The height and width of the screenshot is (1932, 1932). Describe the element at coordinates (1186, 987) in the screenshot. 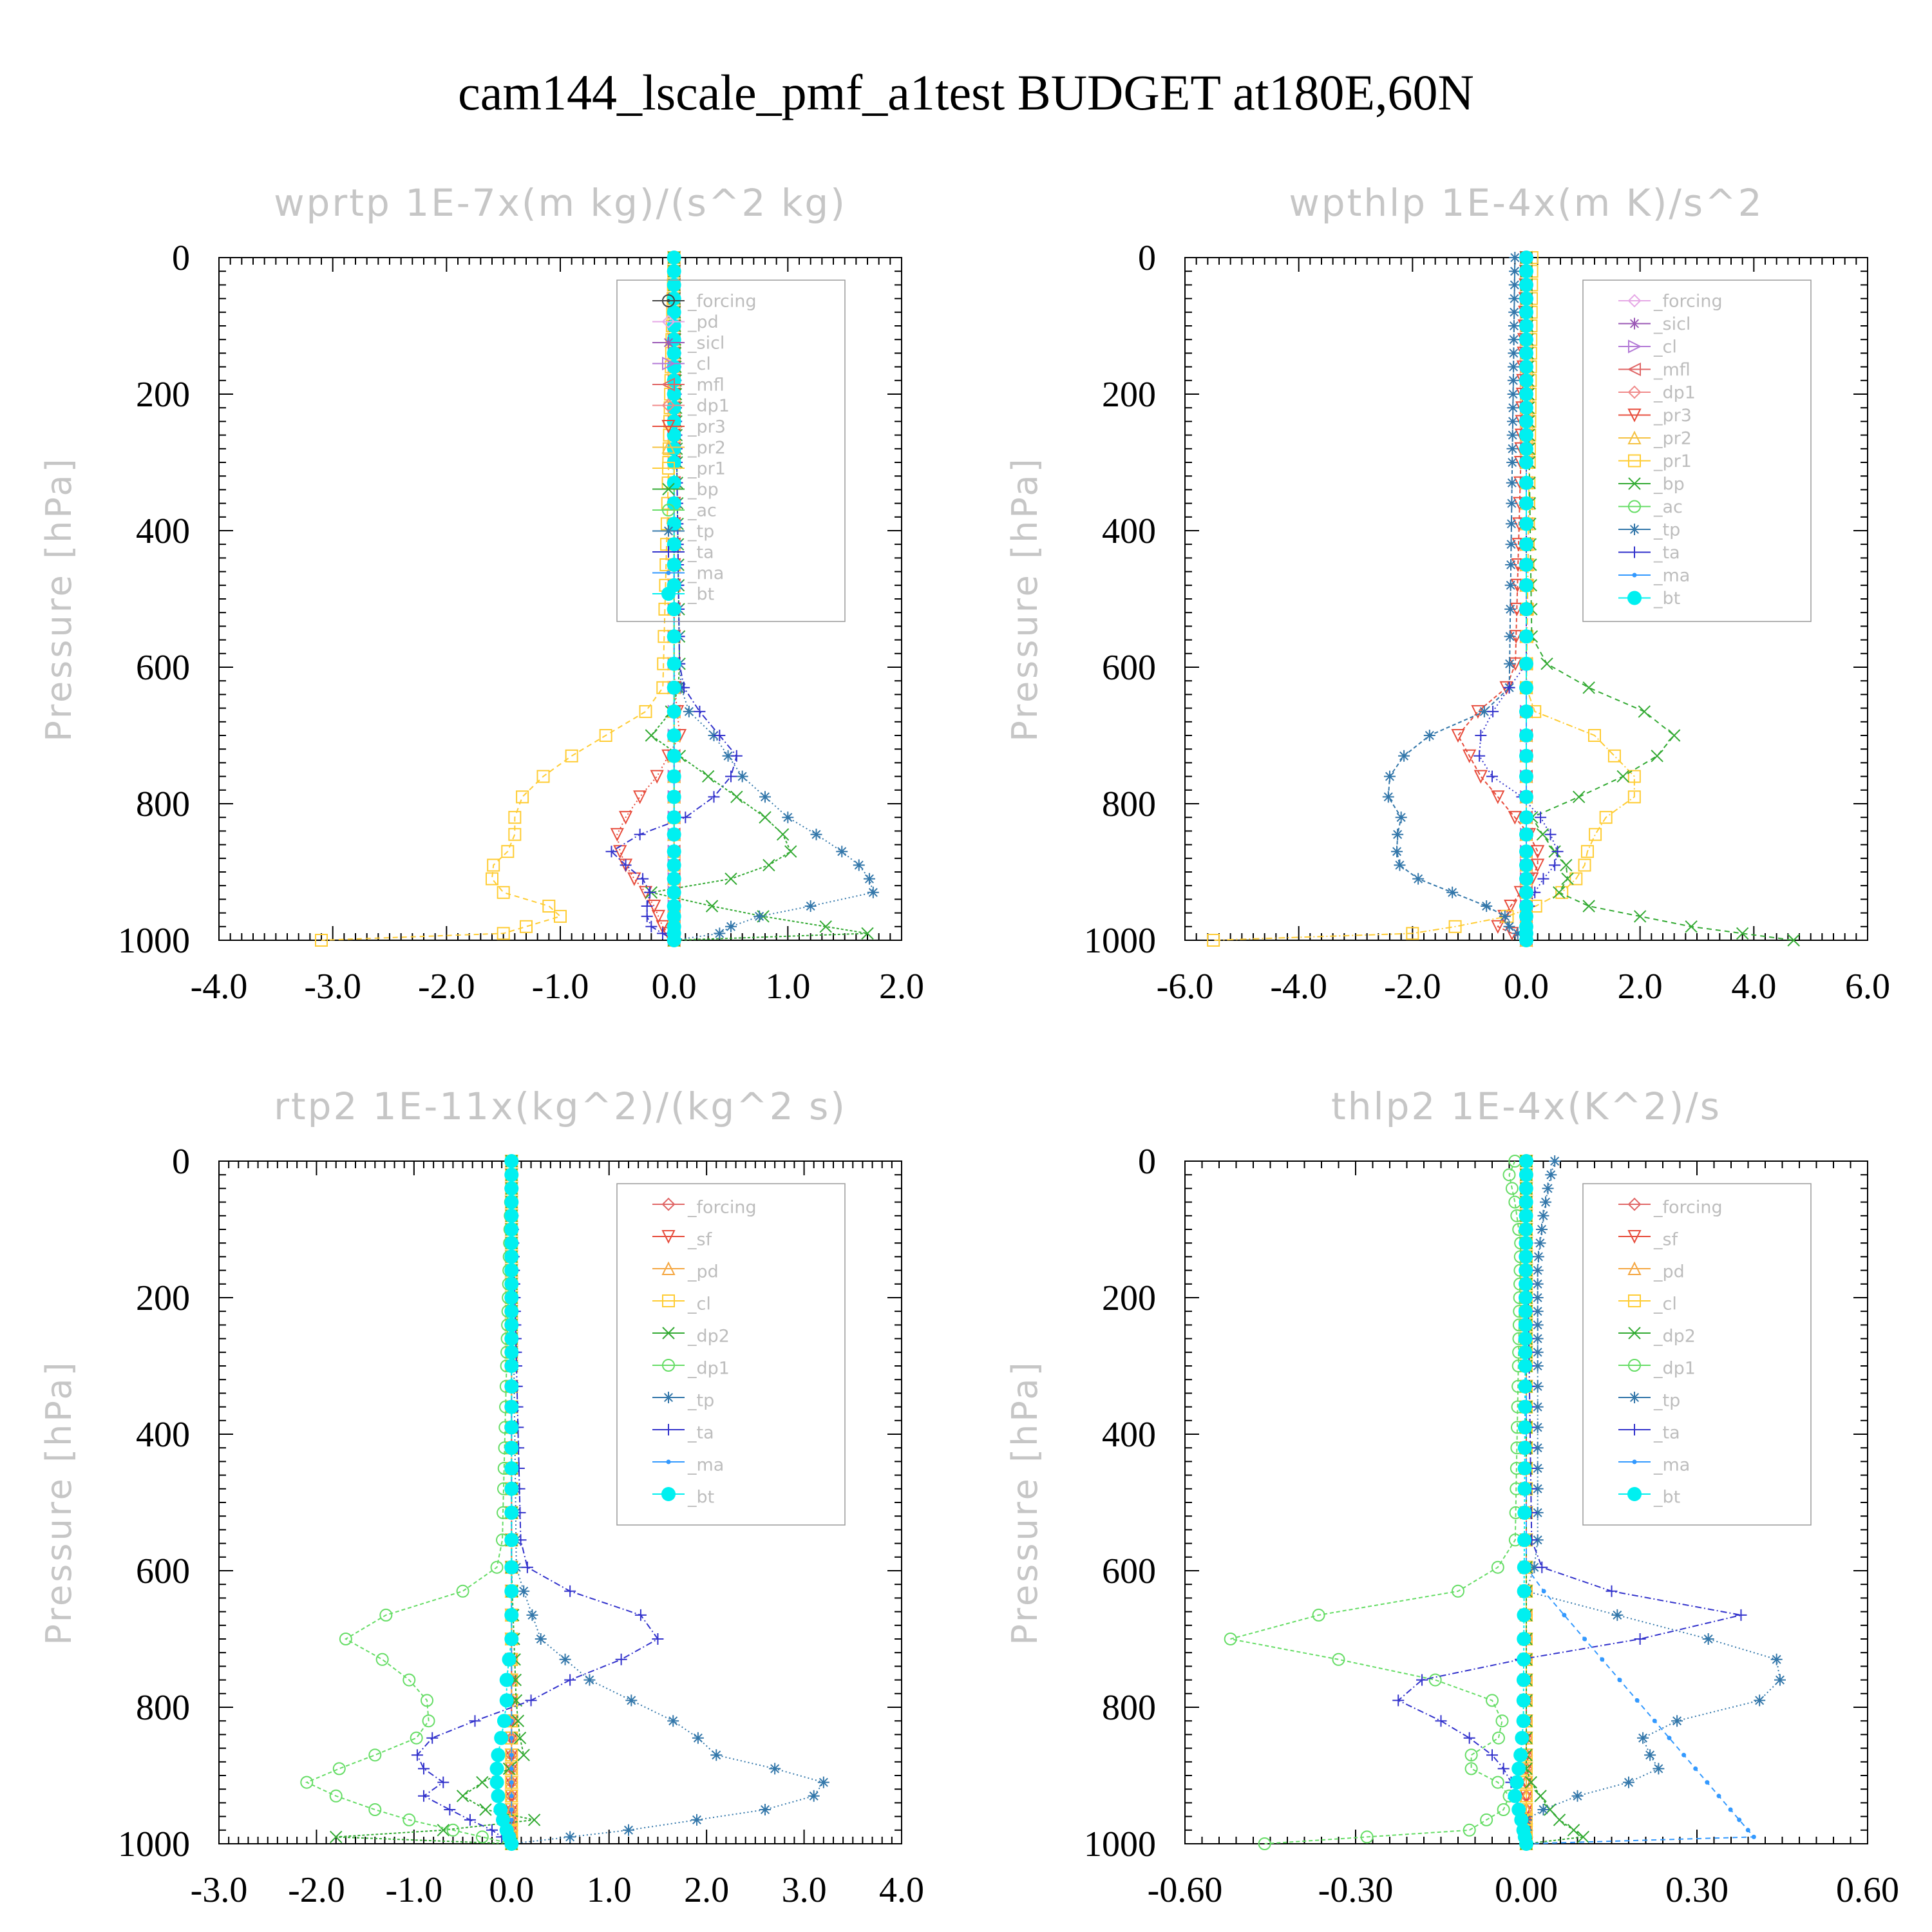

I see `x-tick-label: -6.0` at that location.